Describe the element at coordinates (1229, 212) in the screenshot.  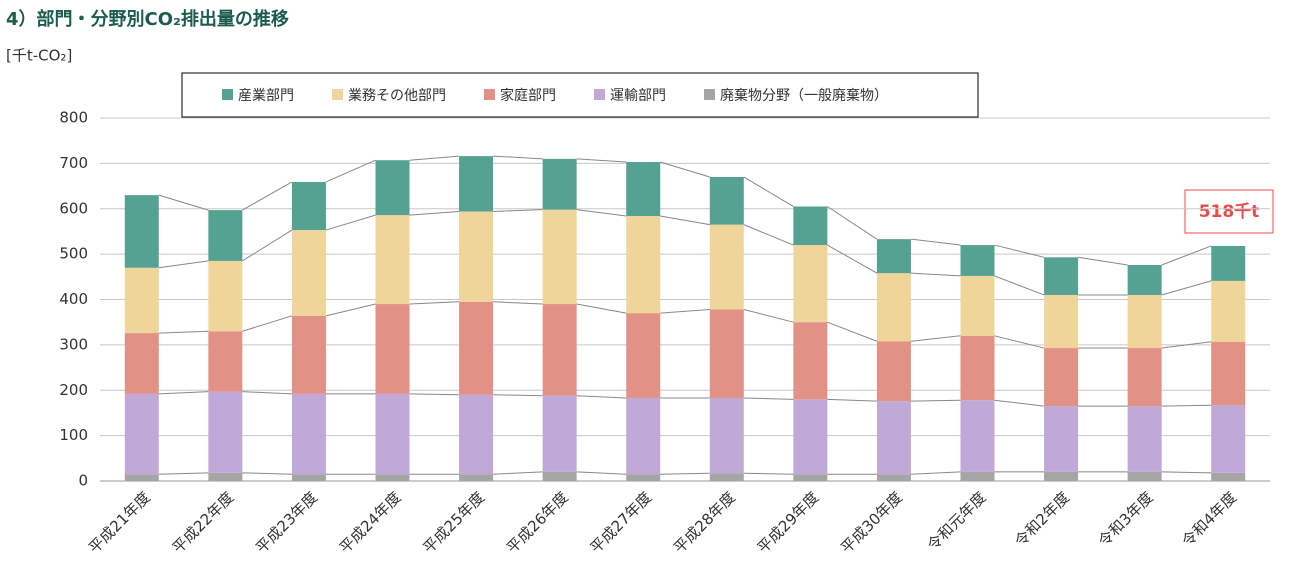
I see `annotation: 518千t` at that location.